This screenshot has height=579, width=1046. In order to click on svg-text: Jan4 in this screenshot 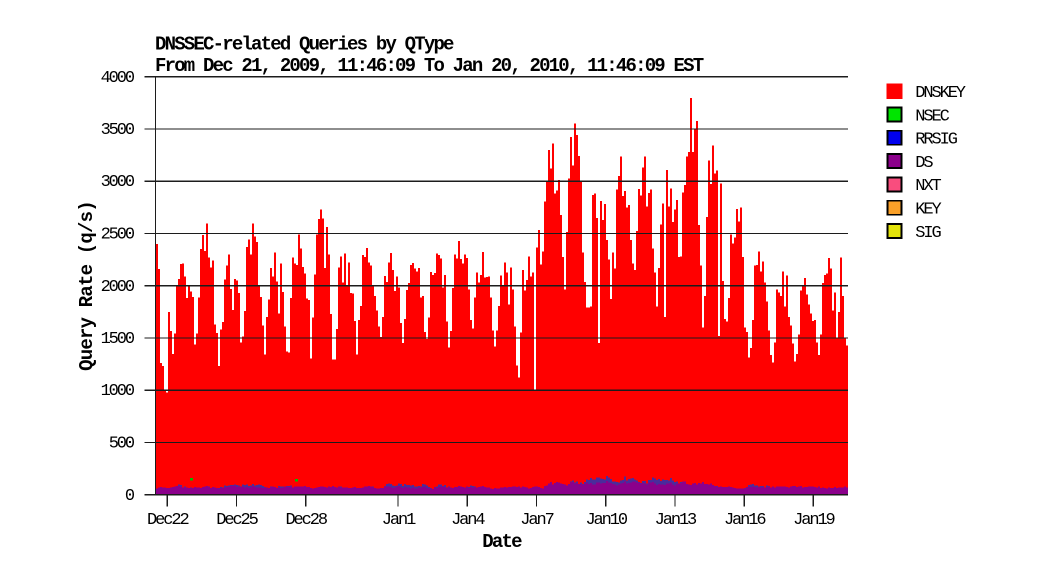, I will do `click(468, 520)`.